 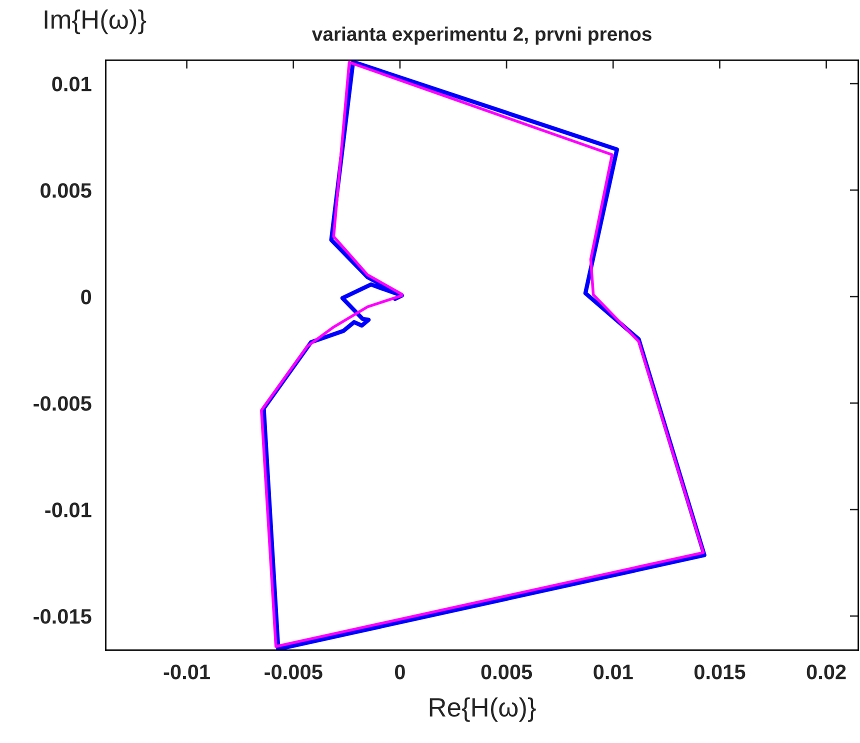 I want to click on chart-title: varianta experimentu 2, prvni prenos, so click(x=482, y=35).